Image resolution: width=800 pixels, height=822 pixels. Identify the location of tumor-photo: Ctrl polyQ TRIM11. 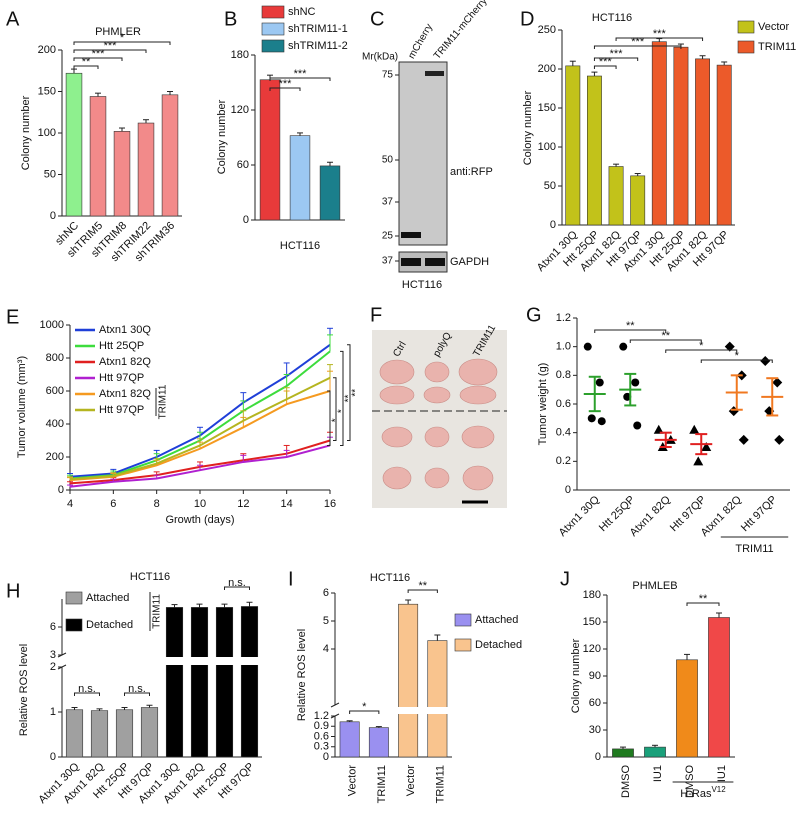
(439, 415).